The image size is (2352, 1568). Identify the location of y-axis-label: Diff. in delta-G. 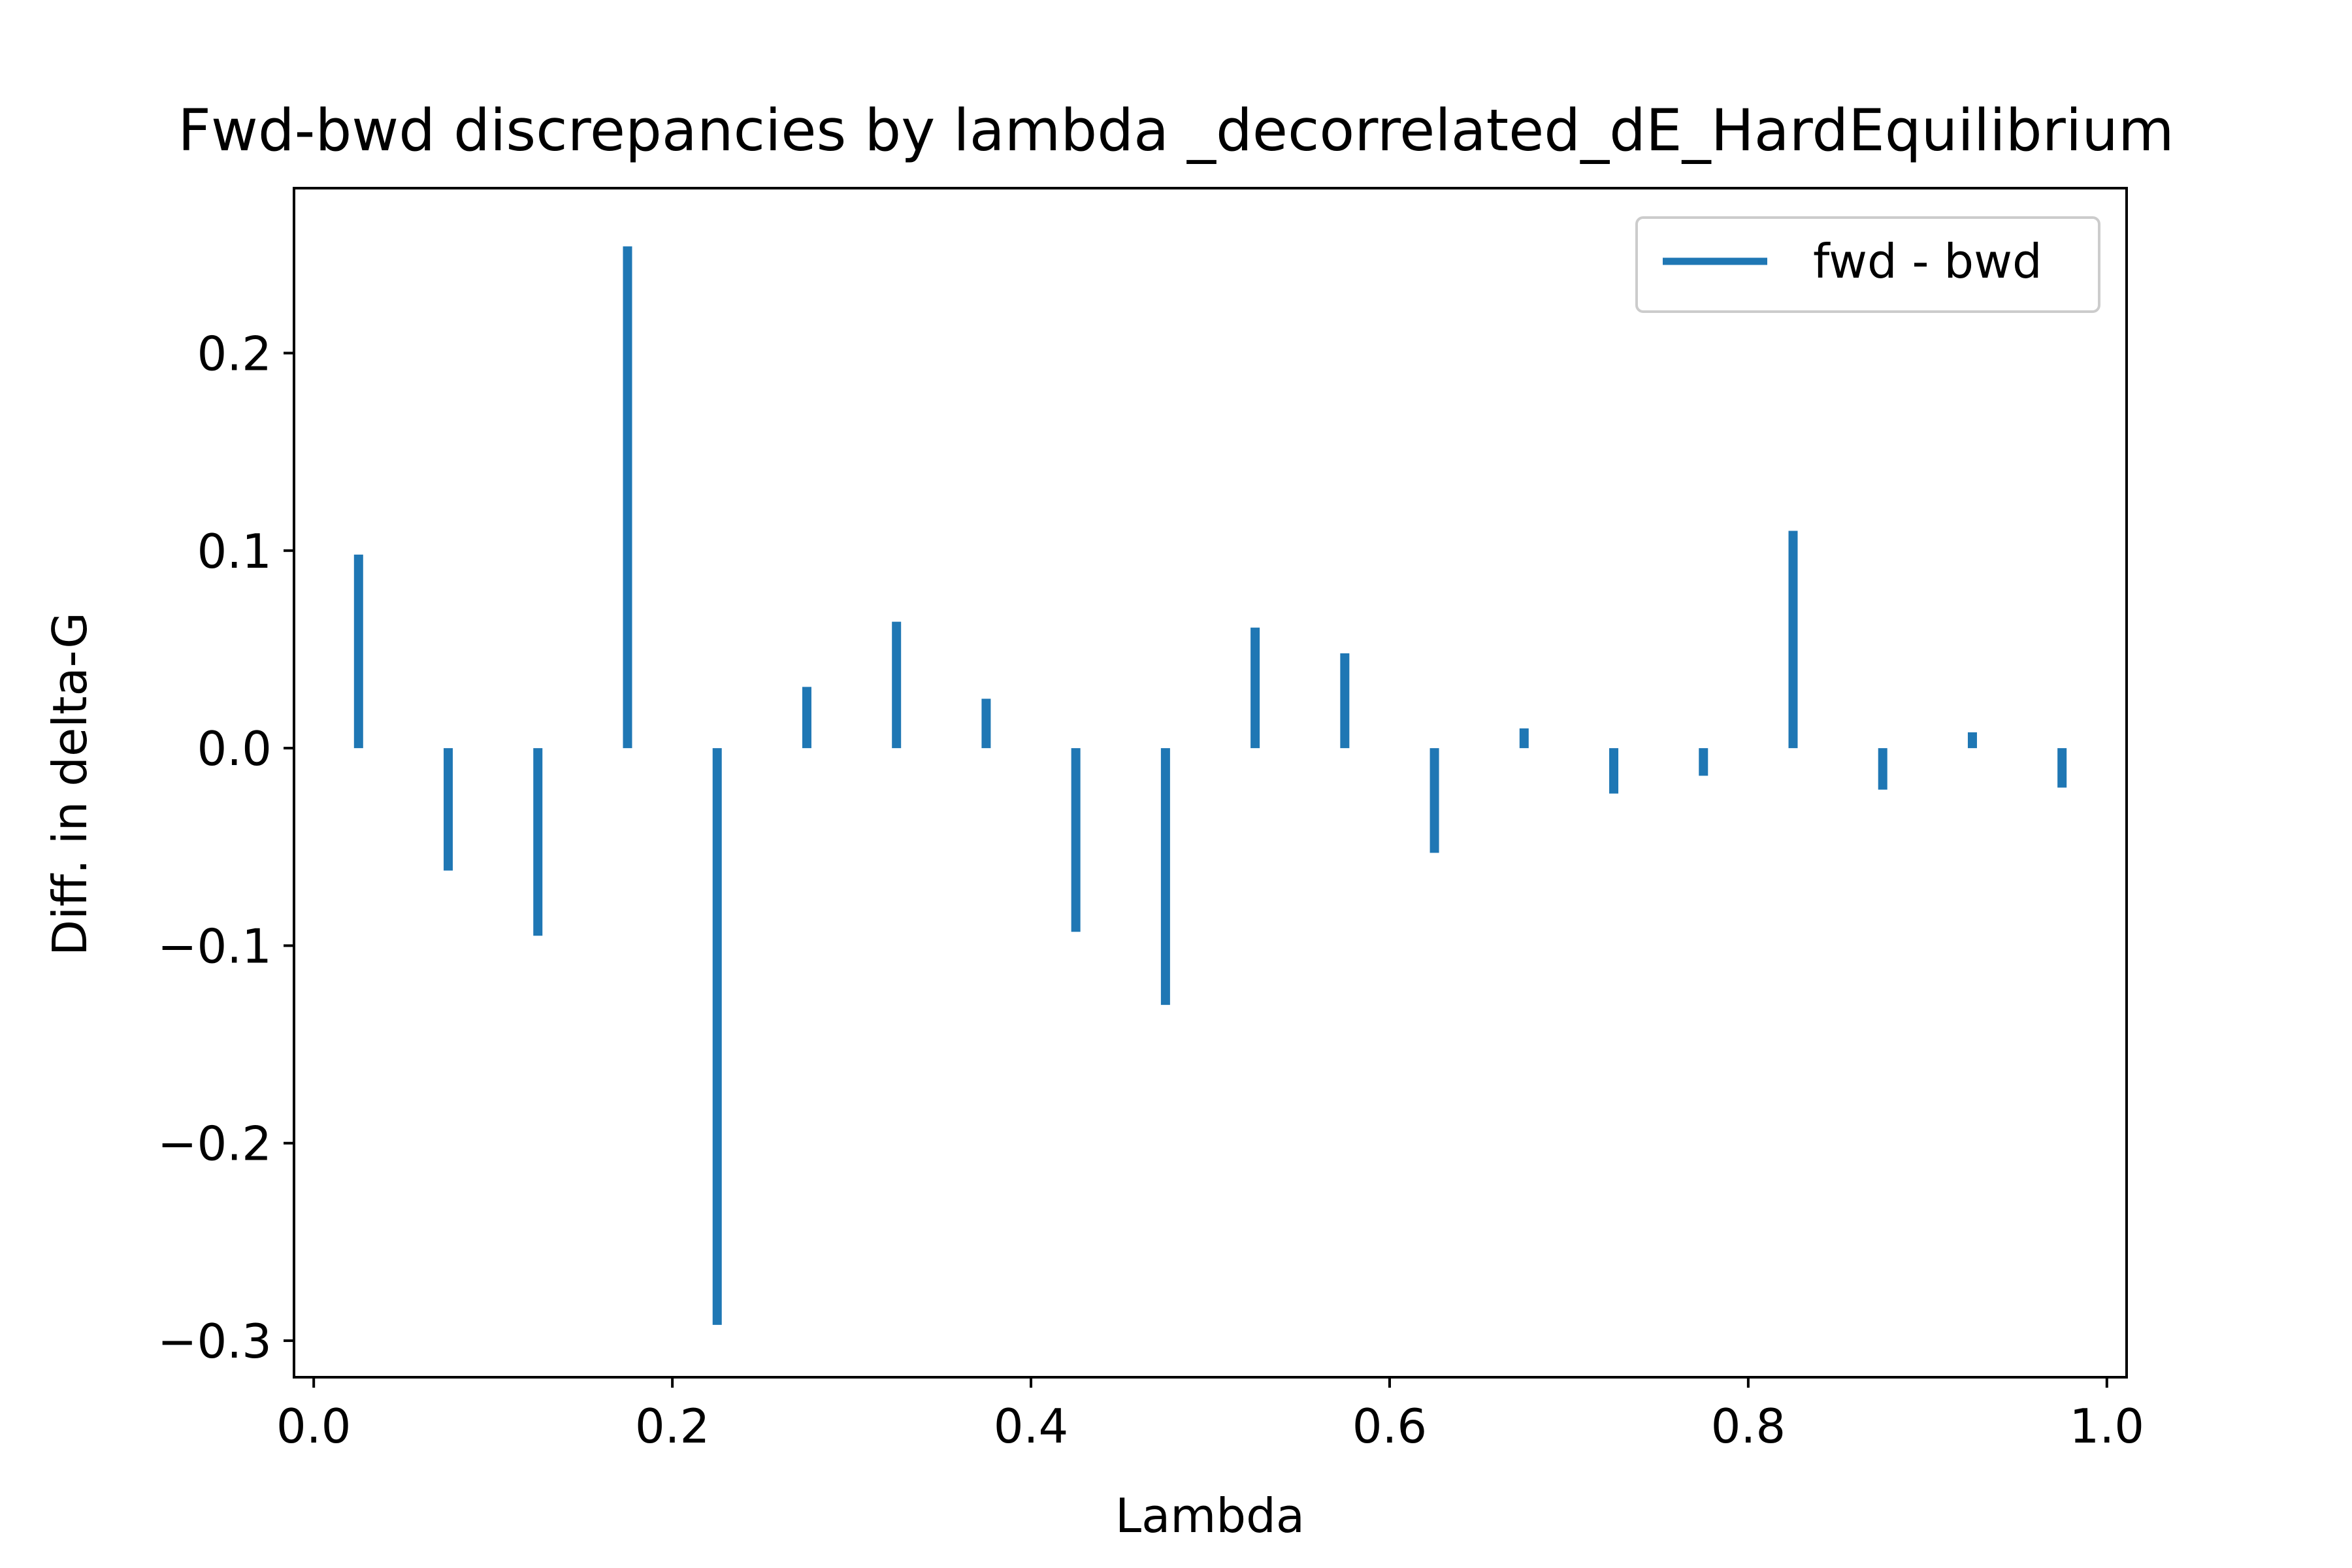
(69, 784).